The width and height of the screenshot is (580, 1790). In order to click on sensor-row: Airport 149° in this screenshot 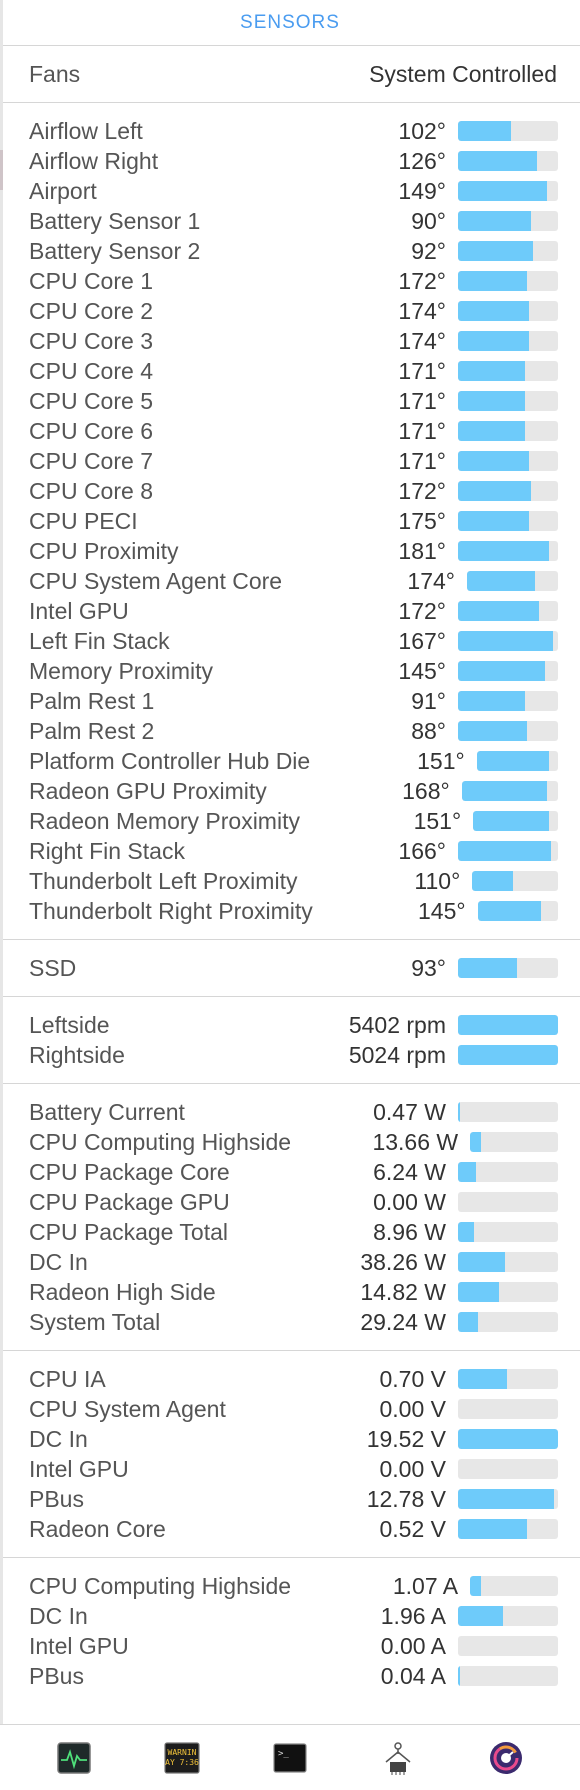, I will do `click(290, 191)`.